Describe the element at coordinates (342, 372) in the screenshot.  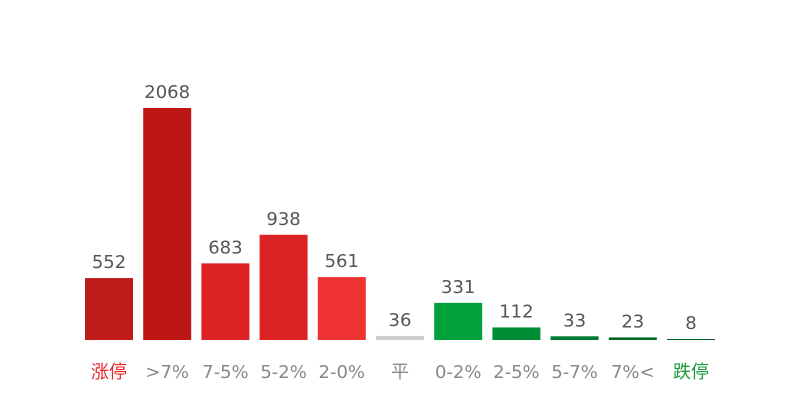
I see `category-label: 2-0%` at that location.